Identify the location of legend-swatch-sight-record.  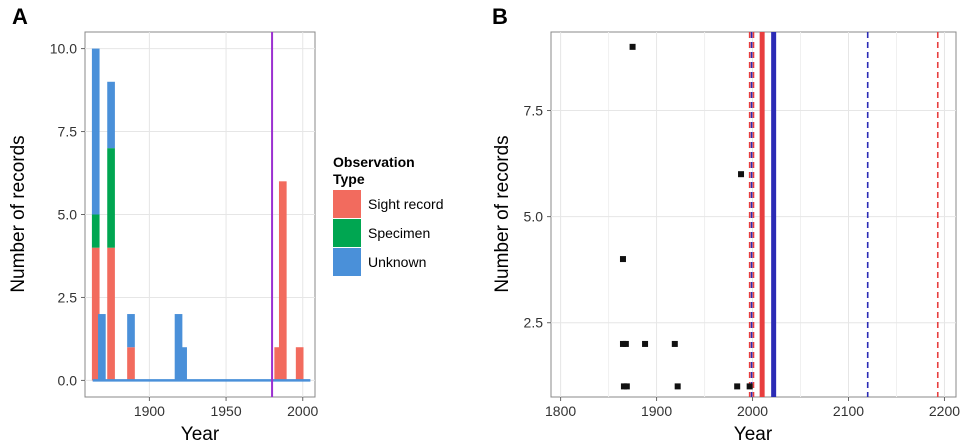
(347, 204).